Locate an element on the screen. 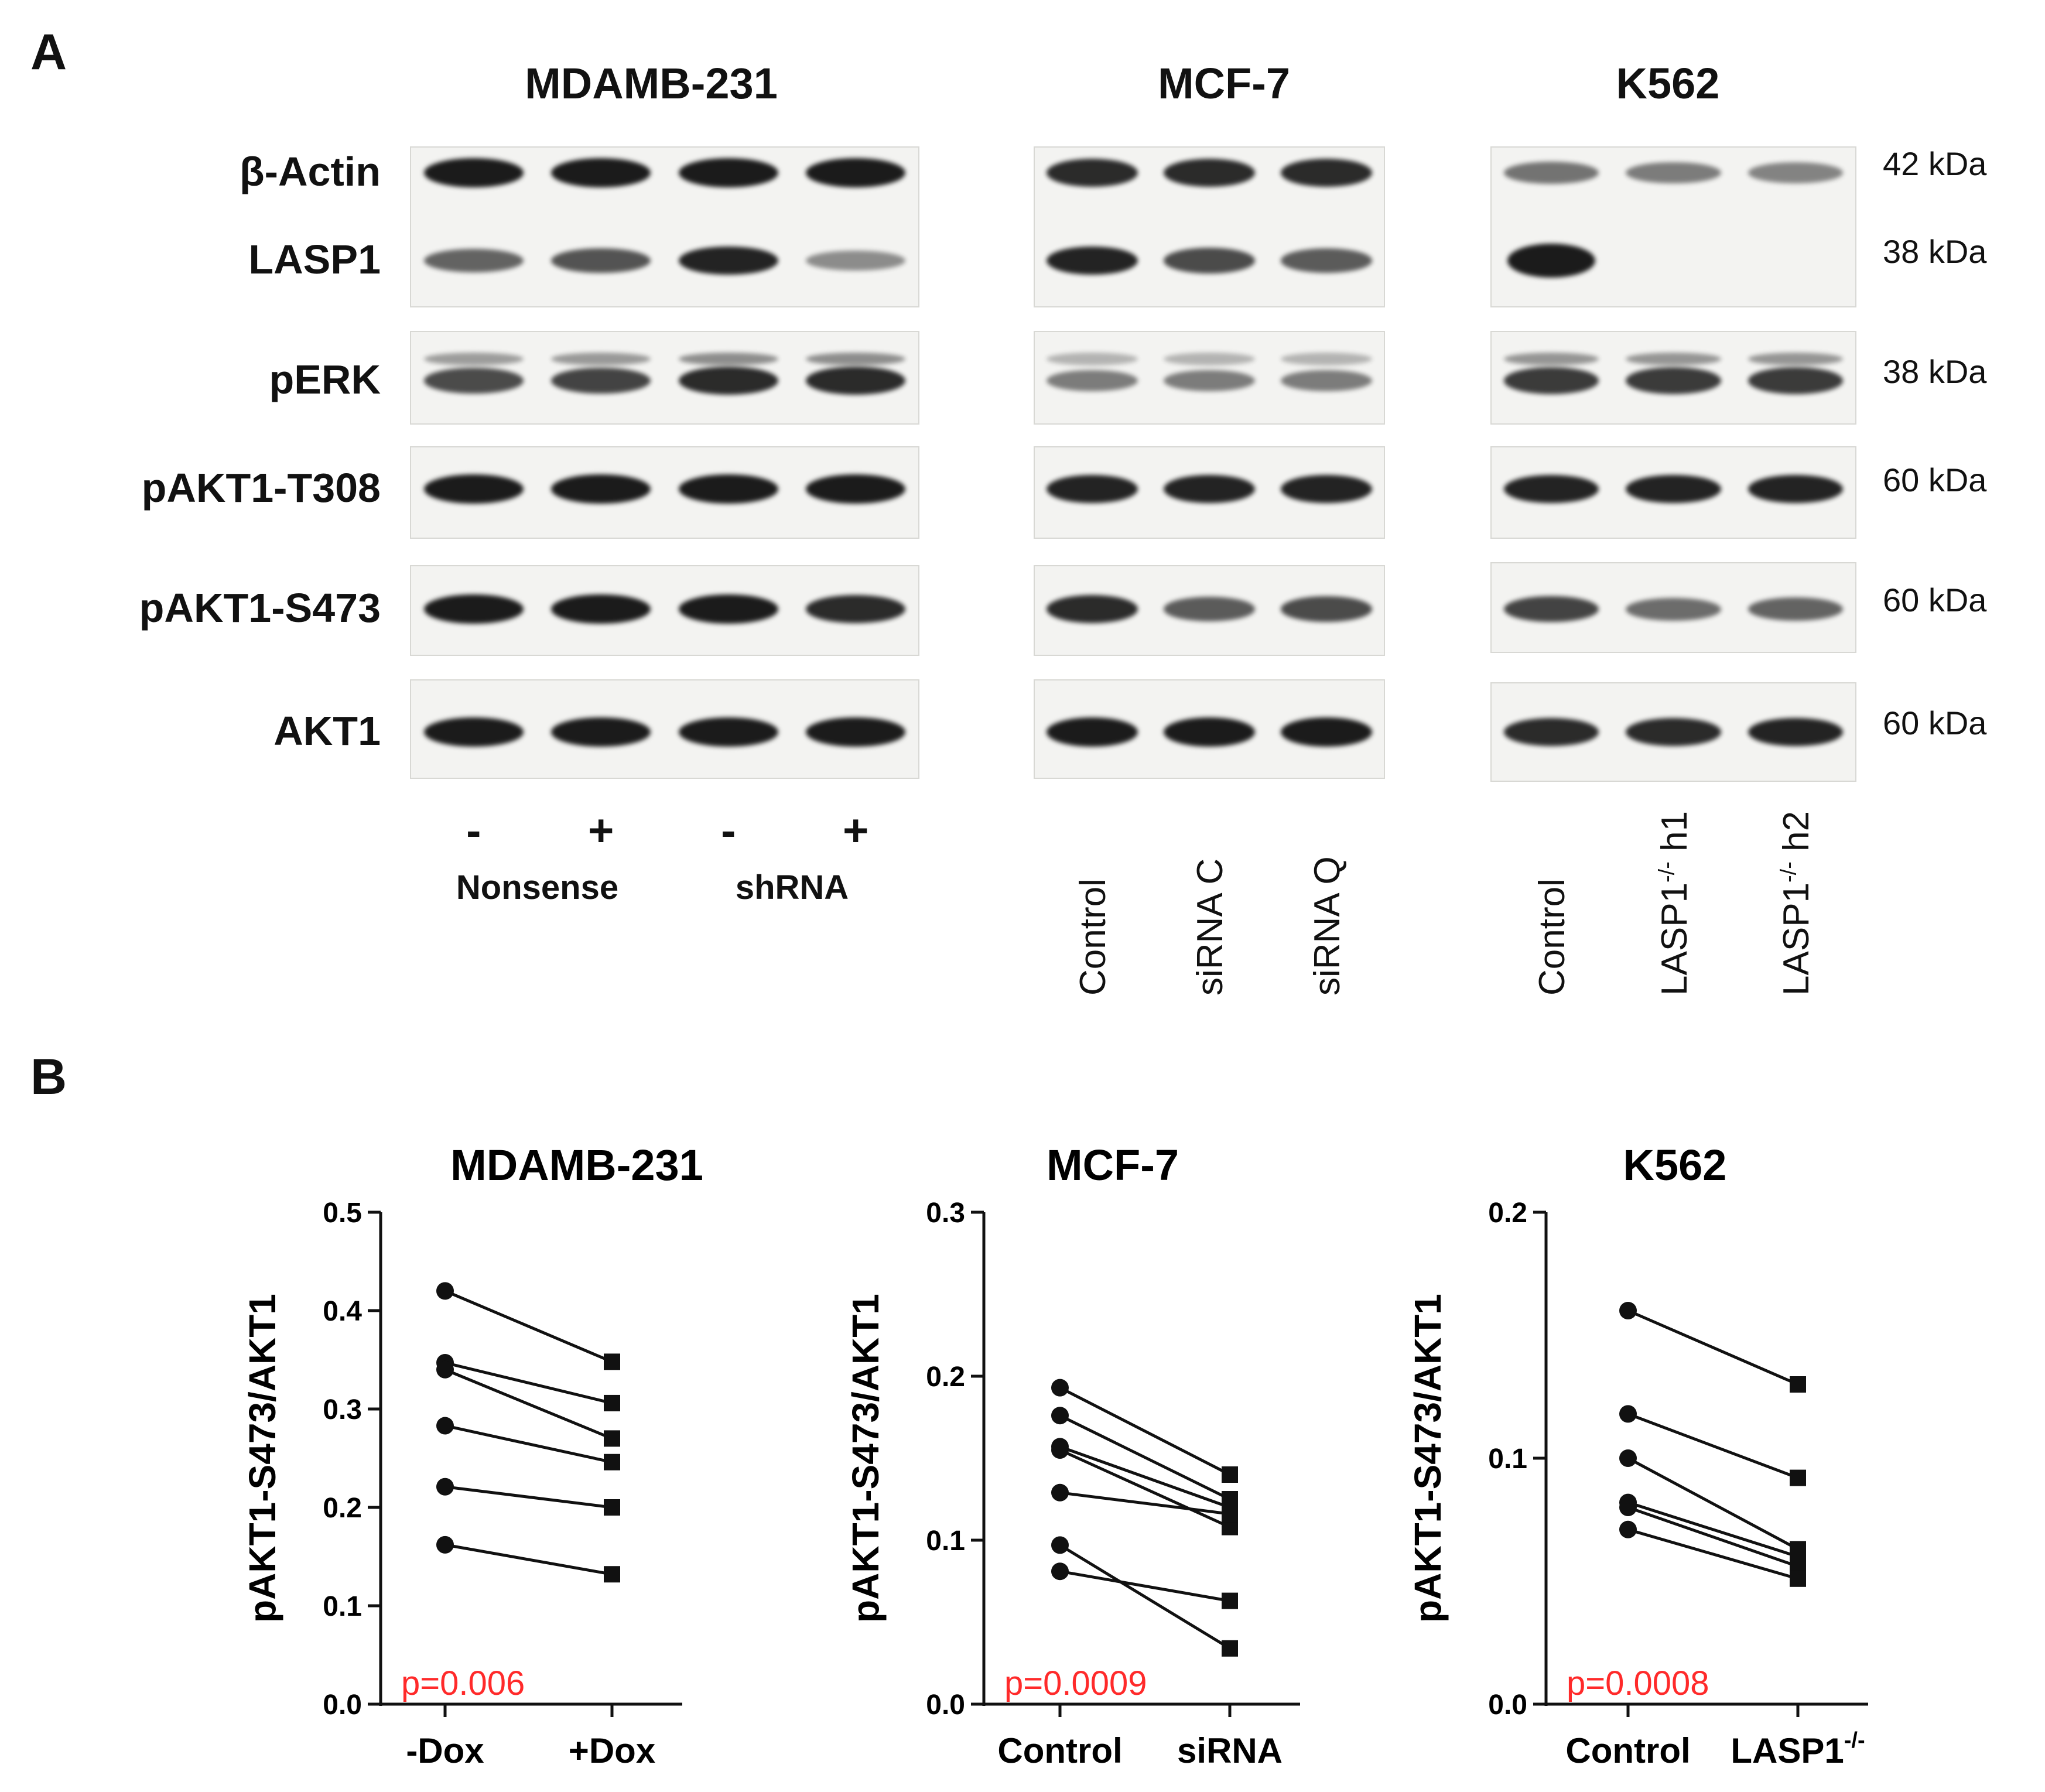 The width and height of the screenshot is (2045, 1792). x-tick-superscript: -/- is located at coordinates (1854, 1741).